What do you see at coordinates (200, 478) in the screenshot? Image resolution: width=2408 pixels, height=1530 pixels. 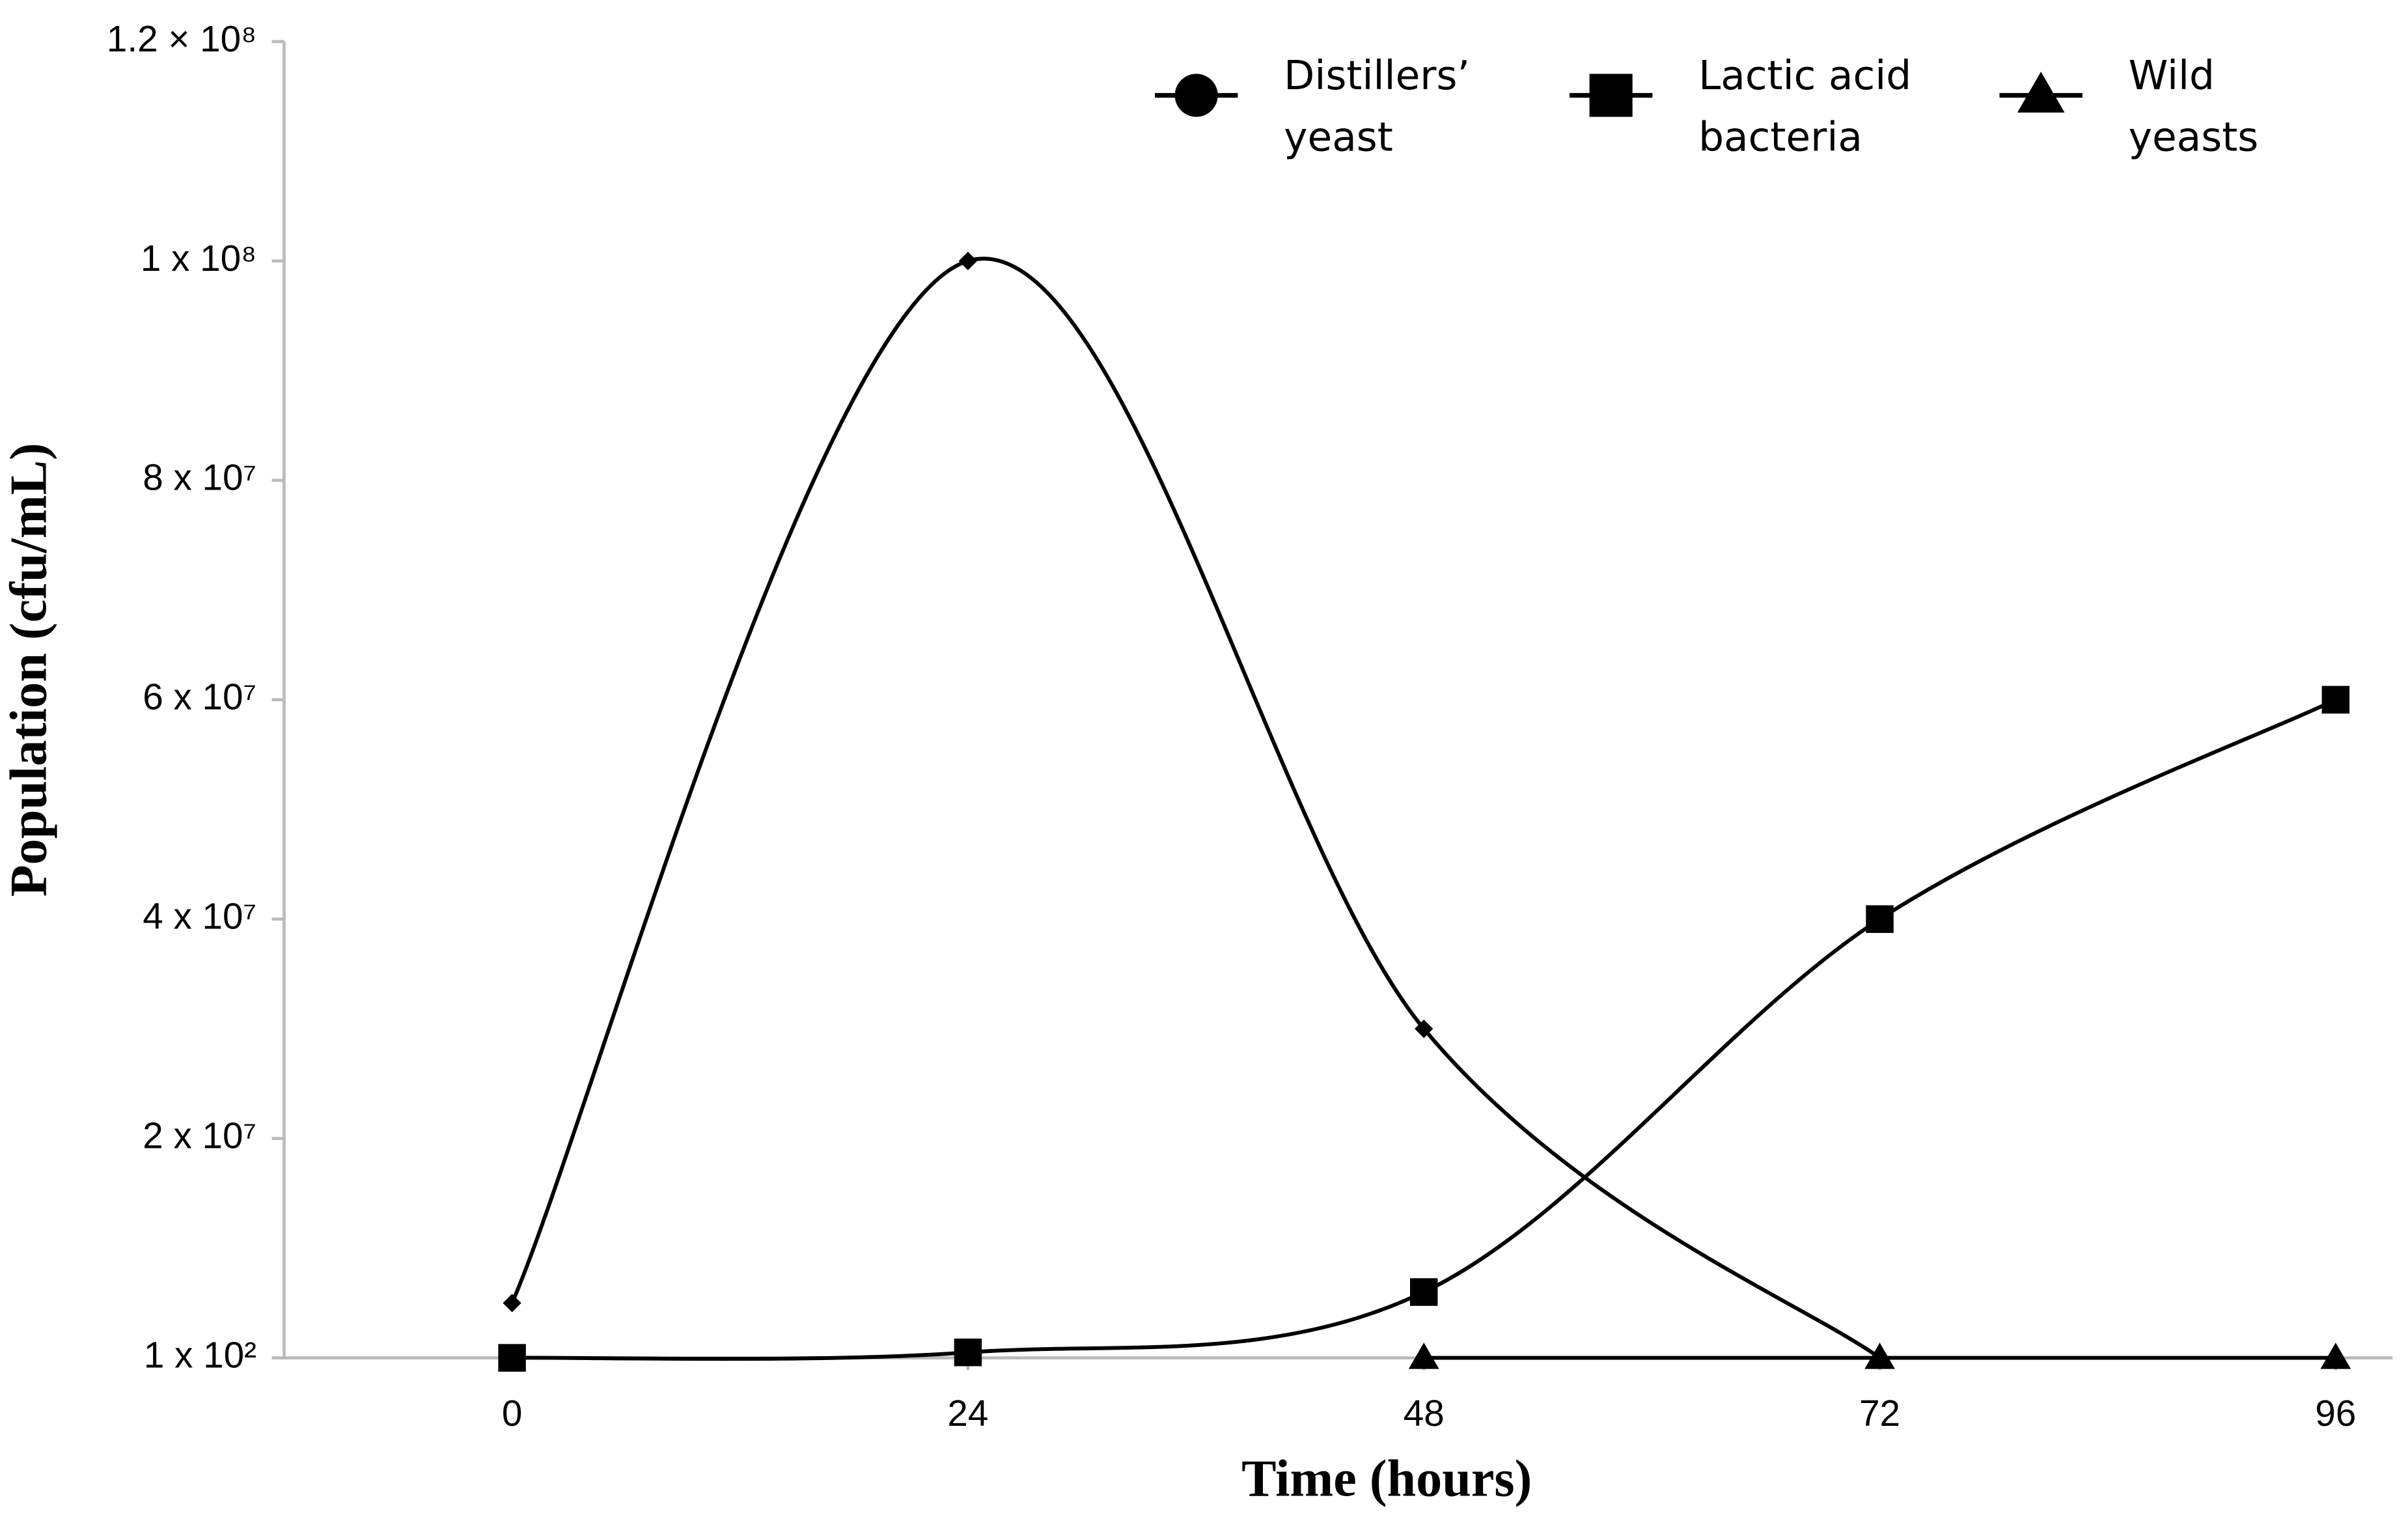 I see `y-tick-label: 8 x 10⁷` at bounding box center [200, 478].